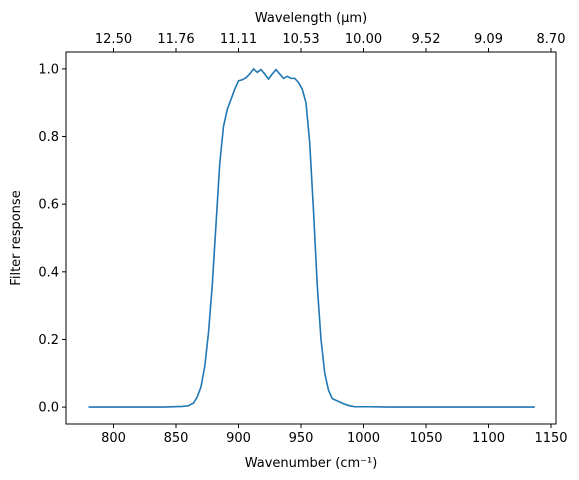 Image resolution: width=579 pixels, height=480 pixels. I want to click on top-tick-label: 8.70, so click(551, 39).